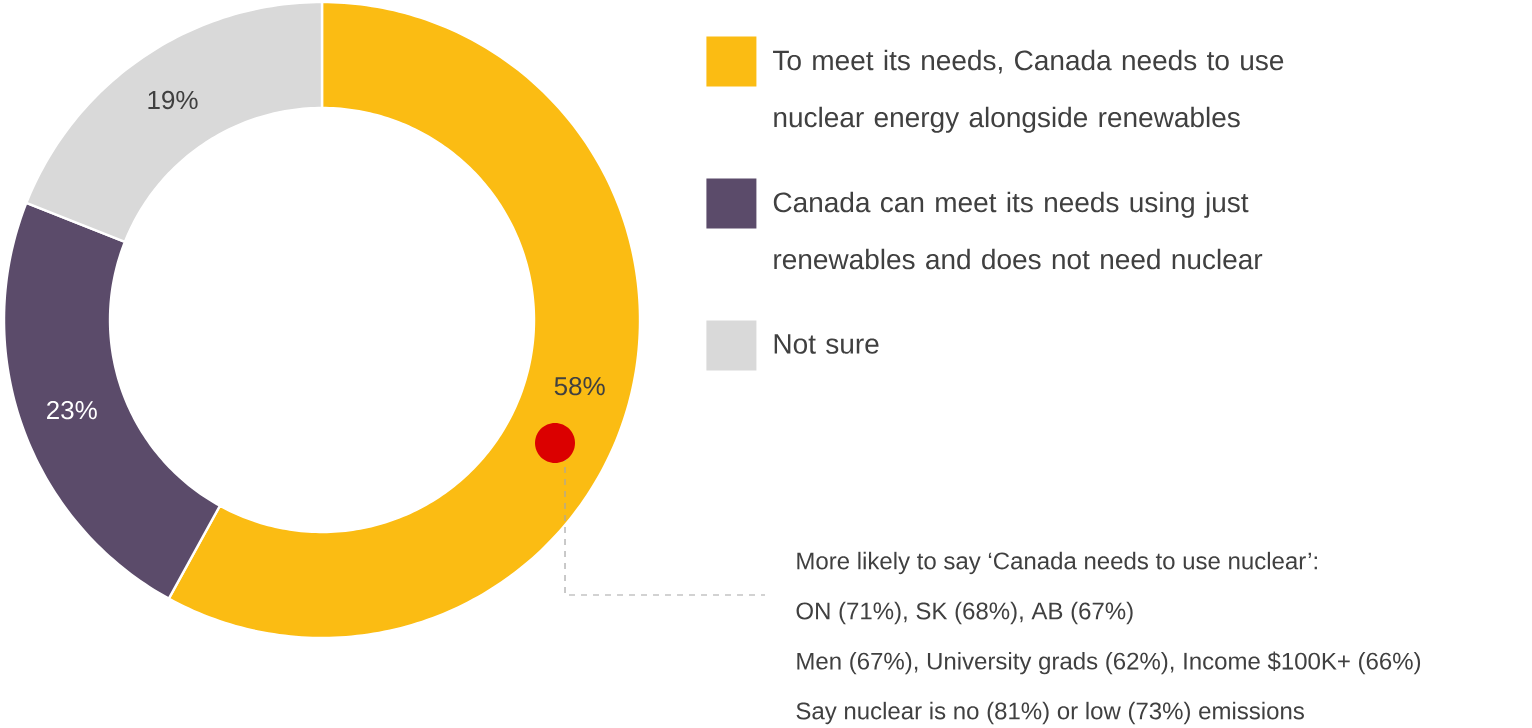  I want to click on data-label: 58%, so click(579, 386).